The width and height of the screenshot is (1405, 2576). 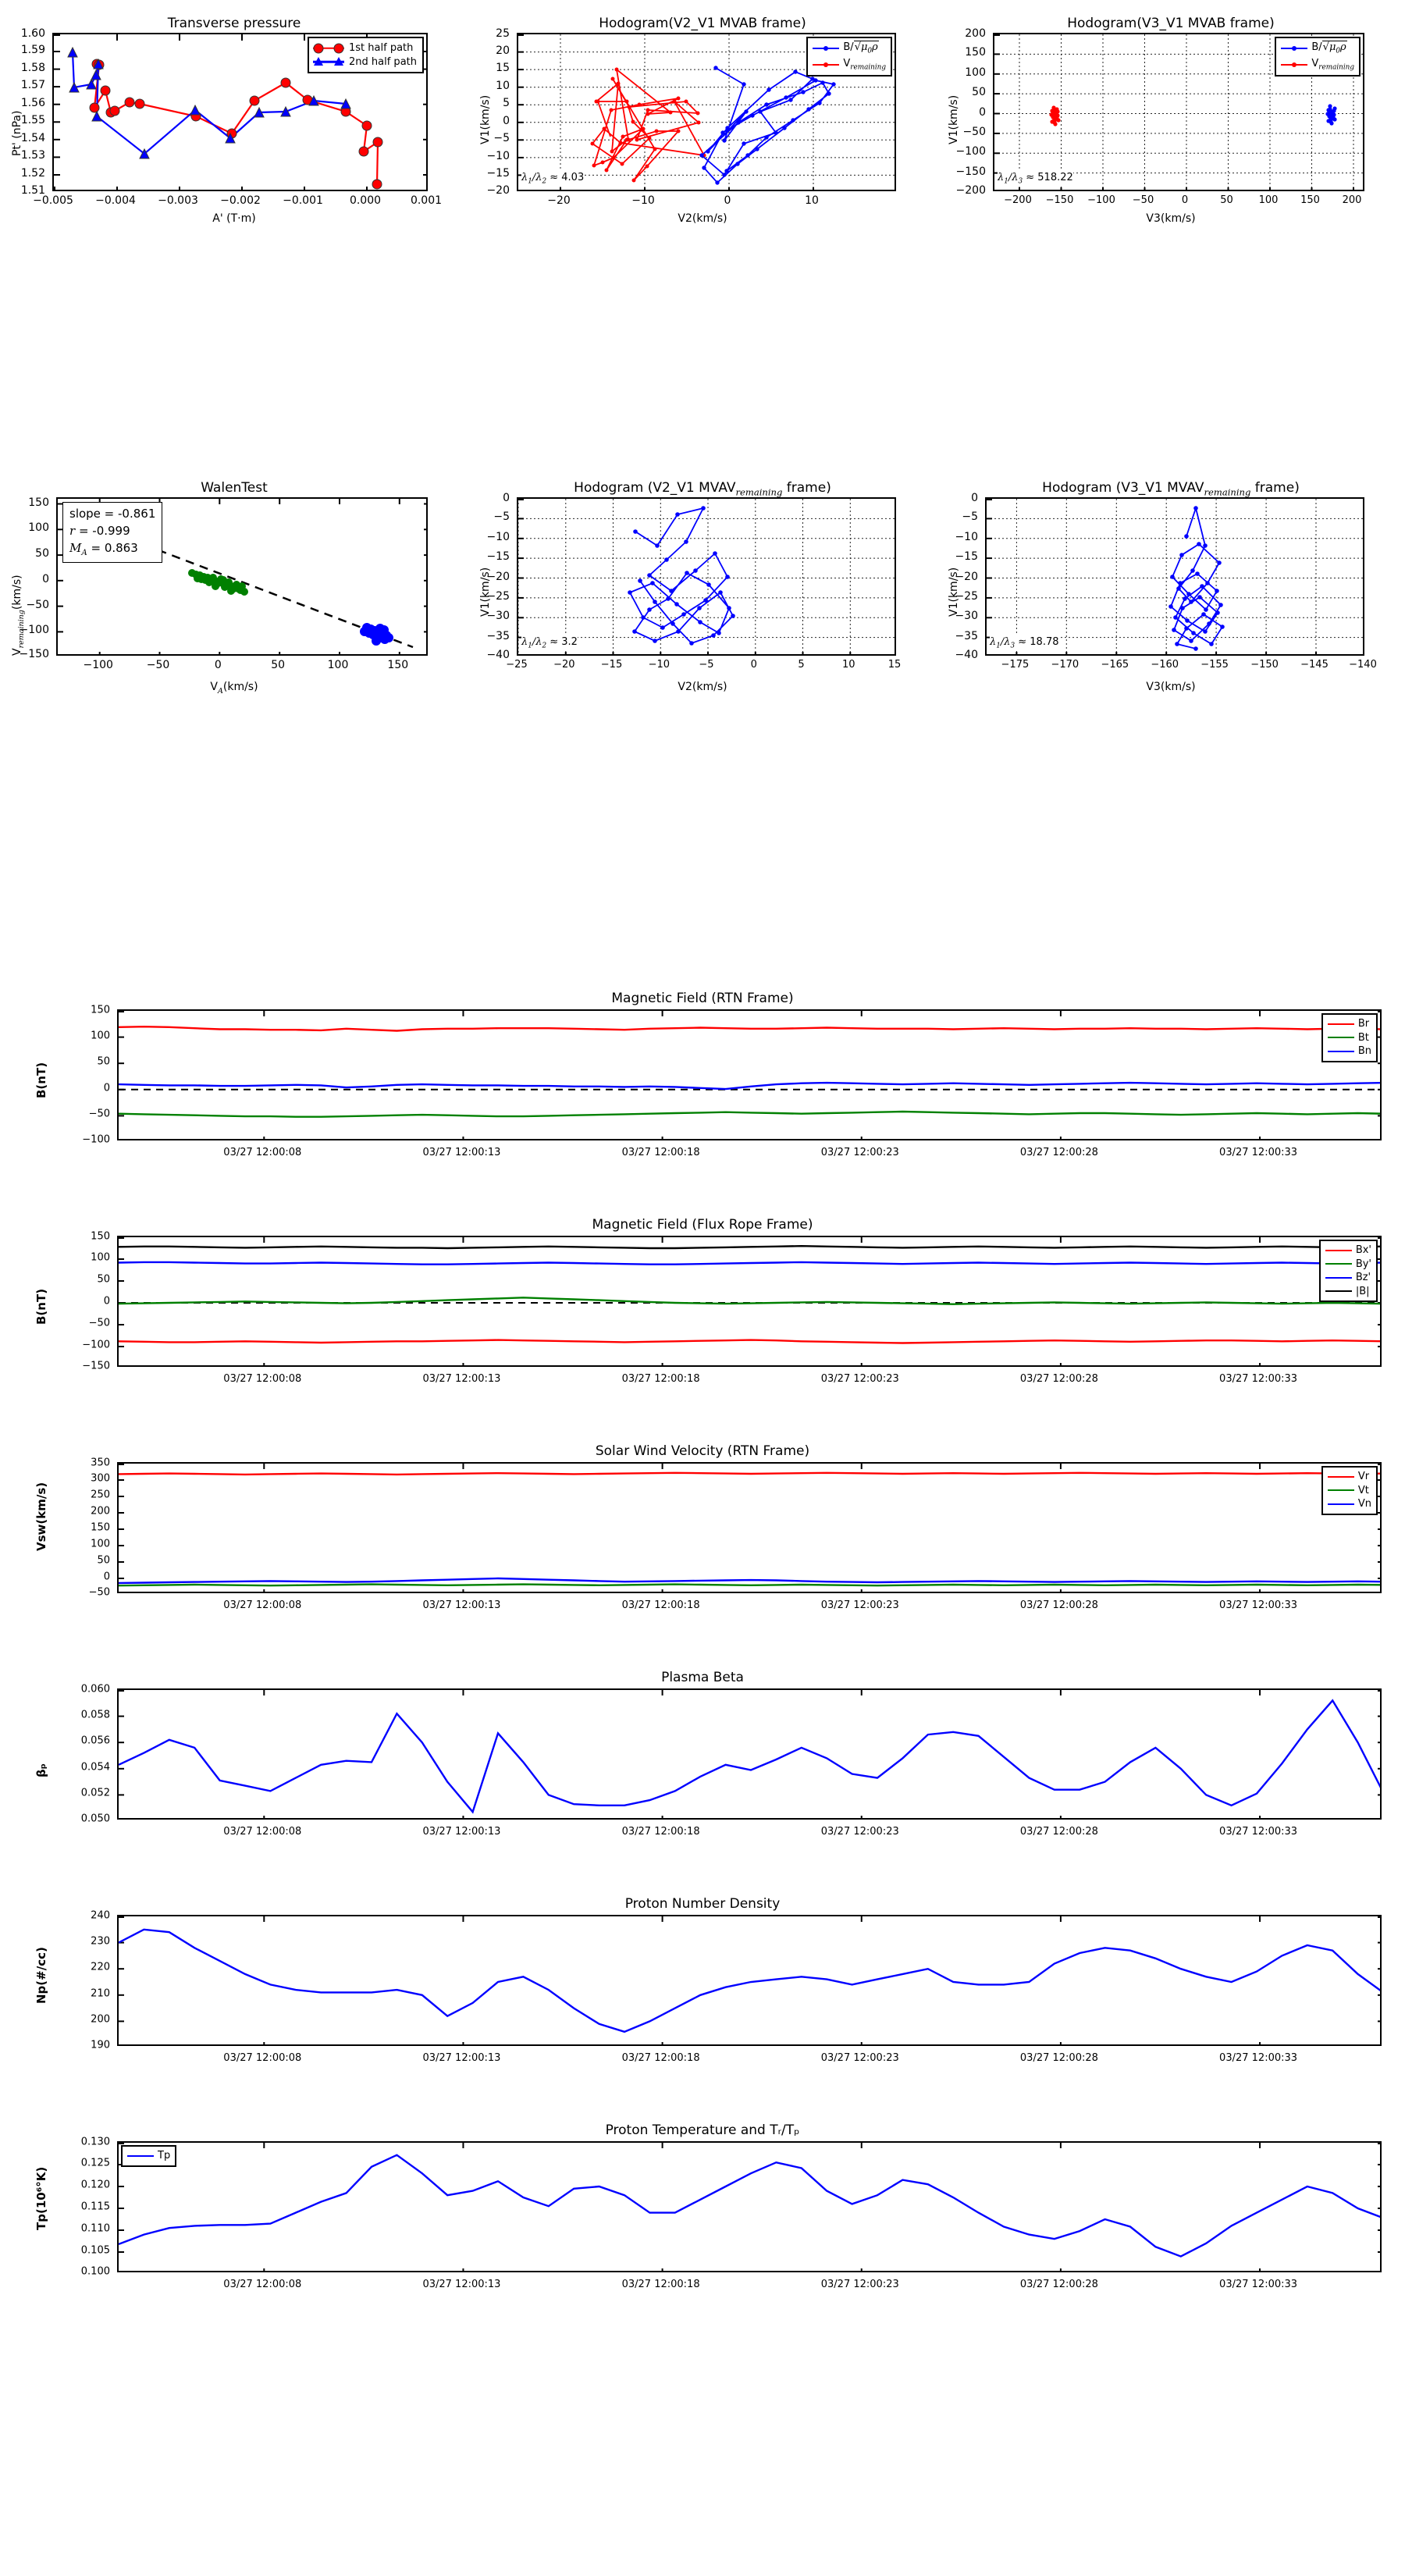 I want to click on y-tick: 240, so click(x=101, y=1916).